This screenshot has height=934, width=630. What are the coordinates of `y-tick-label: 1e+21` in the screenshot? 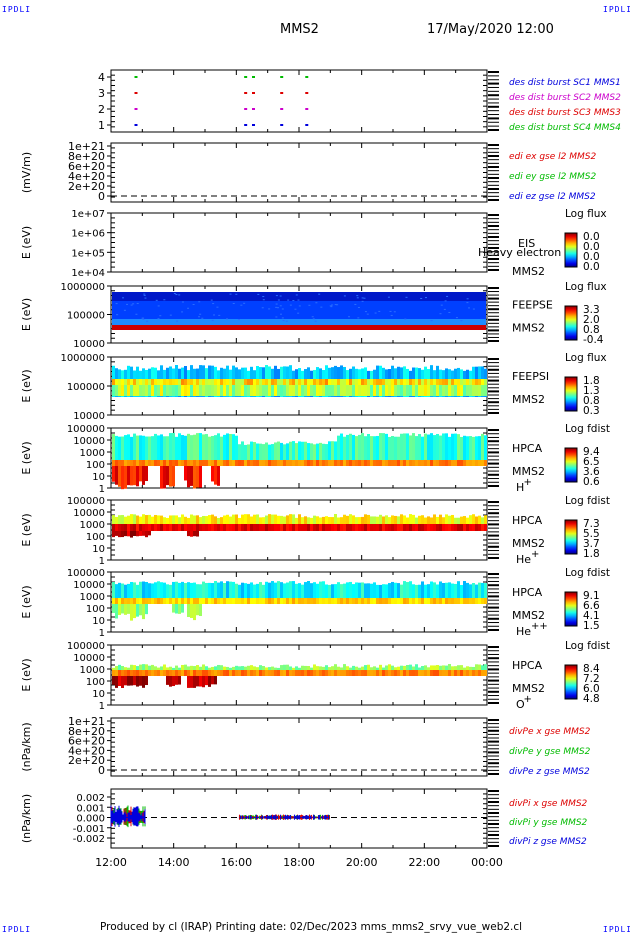 It's located at (86, 146).